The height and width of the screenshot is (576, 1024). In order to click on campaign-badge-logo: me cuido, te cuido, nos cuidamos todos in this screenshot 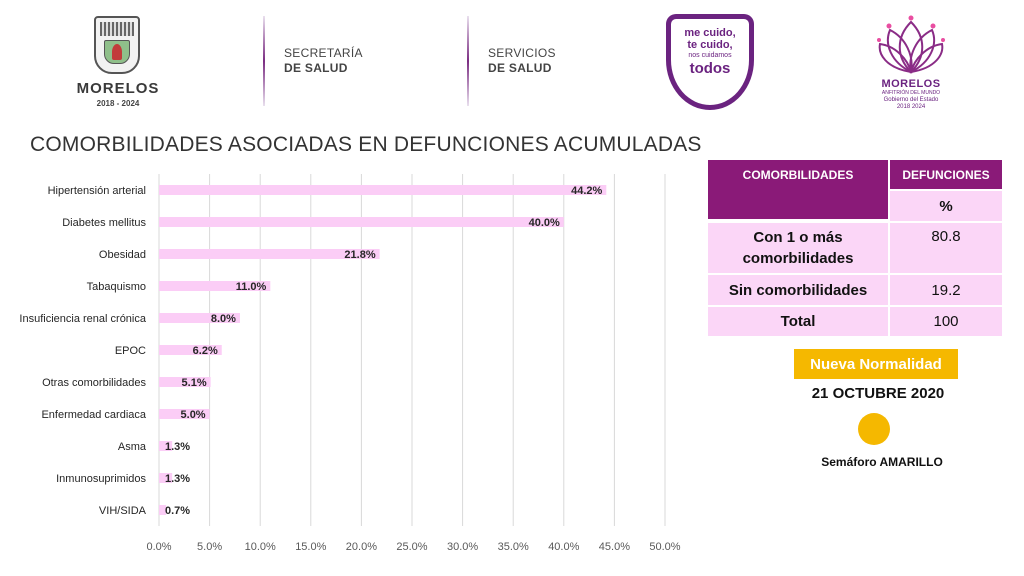, I will do `click(710, 62)`.